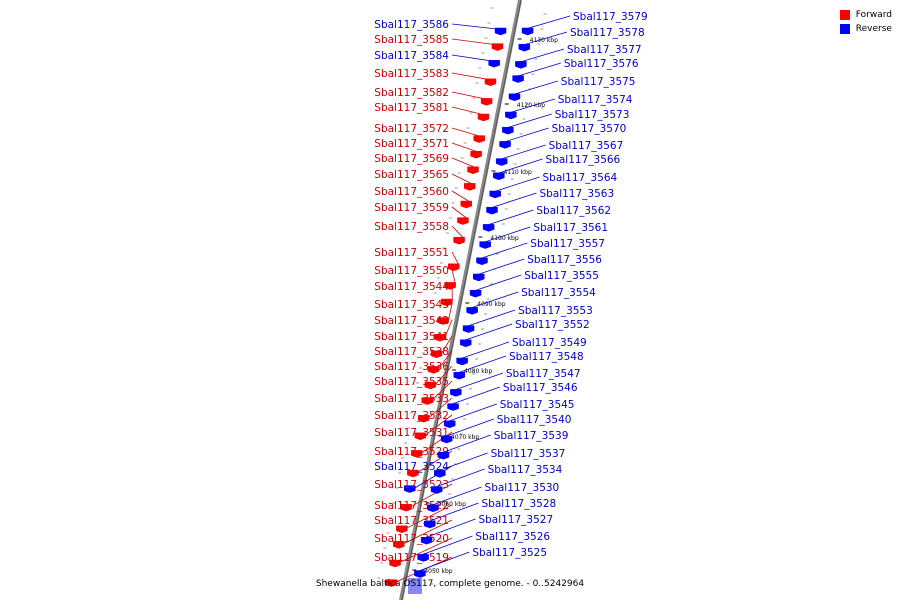  What do you see at coordinates (580, 178) in the screenshot?
I see `gene-label-sbal117_3564: Sbal117_3564` at bounding box center [580, 178].